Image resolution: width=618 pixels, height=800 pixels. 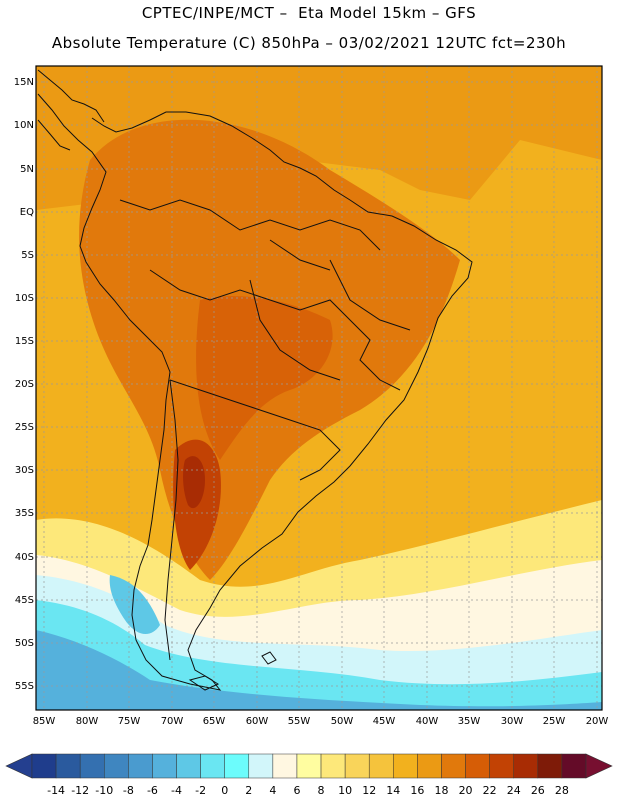 I want to click on lon-label-30w: 30W, so click(x=512, y=721).